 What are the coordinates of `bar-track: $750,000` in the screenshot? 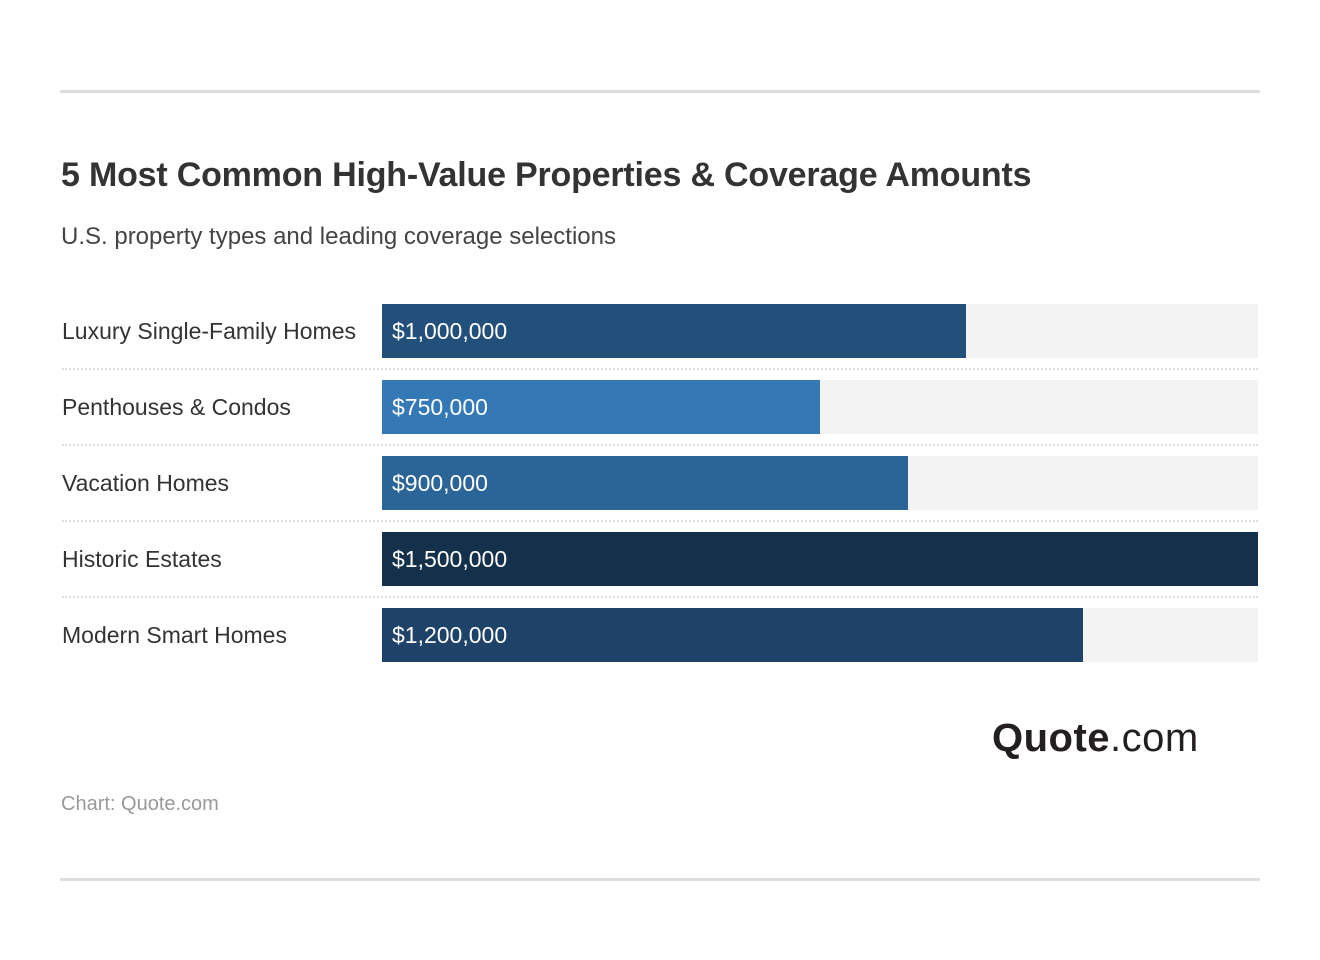 It's located at (820, 407).